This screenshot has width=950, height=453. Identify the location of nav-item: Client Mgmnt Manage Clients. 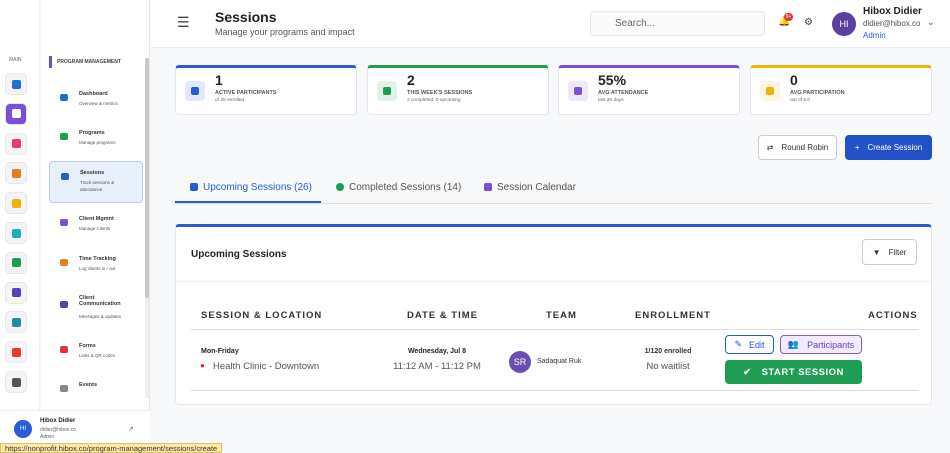
(96, 225).